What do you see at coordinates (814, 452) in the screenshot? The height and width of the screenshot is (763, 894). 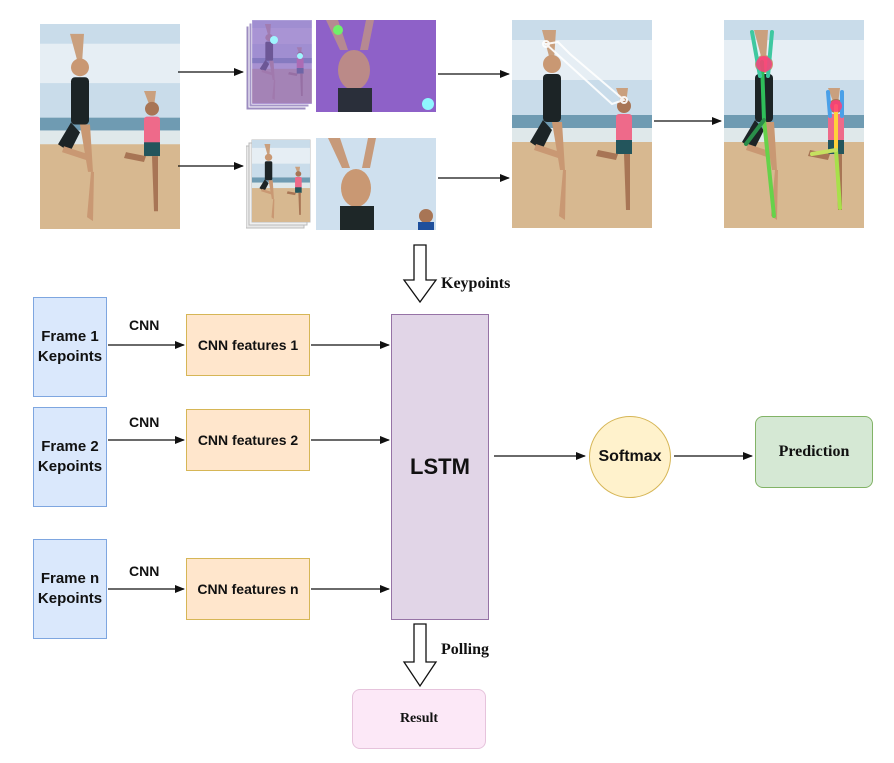 I see `prediction-box: Prediction` at bounding box center [814, 452].